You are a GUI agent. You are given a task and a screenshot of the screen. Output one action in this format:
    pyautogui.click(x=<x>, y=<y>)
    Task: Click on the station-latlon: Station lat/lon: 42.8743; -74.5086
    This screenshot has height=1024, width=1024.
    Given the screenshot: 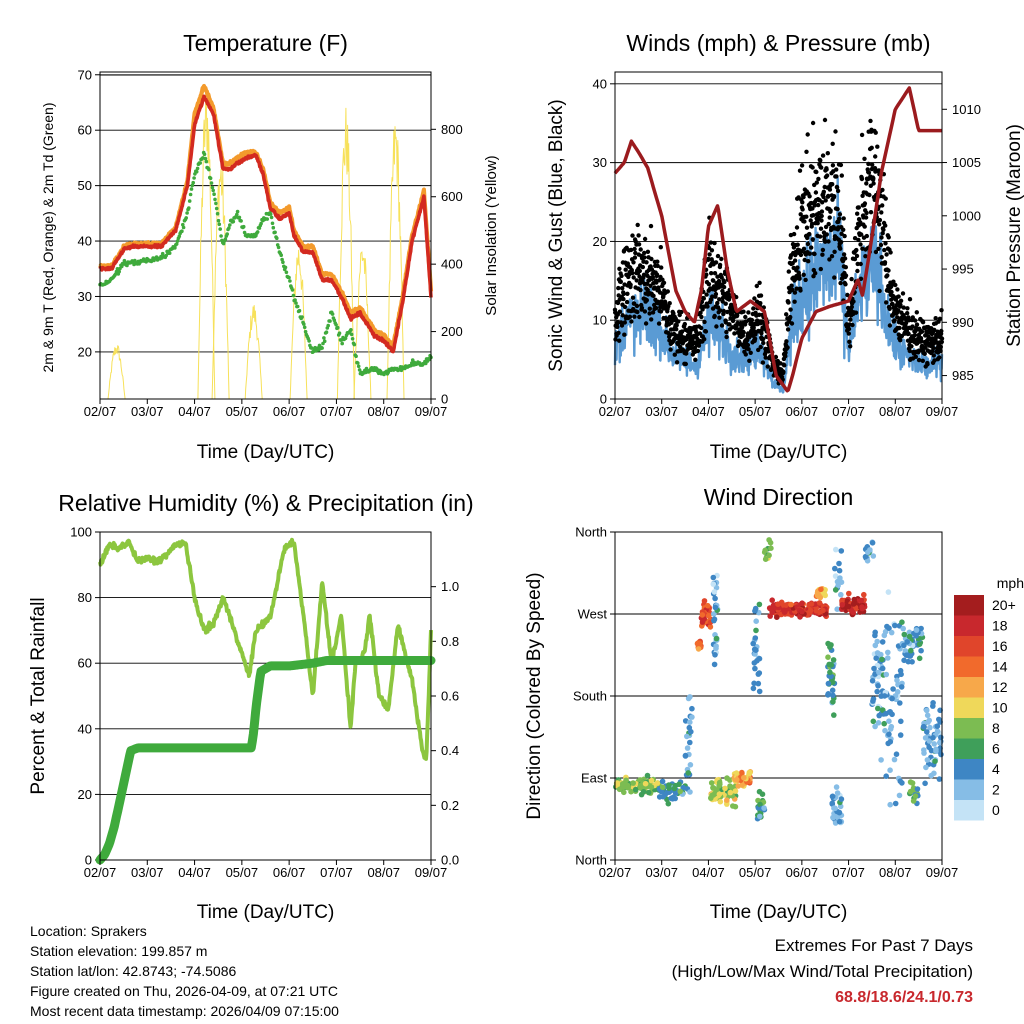 What is the action you would take?
    pyautogui.click(x=133, y=971)
    